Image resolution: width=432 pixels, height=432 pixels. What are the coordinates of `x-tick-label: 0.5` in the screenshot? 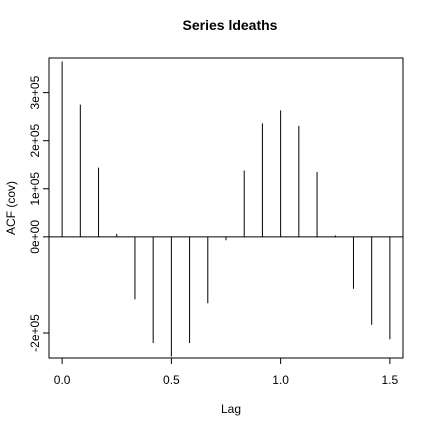 It's located at (171, 380).